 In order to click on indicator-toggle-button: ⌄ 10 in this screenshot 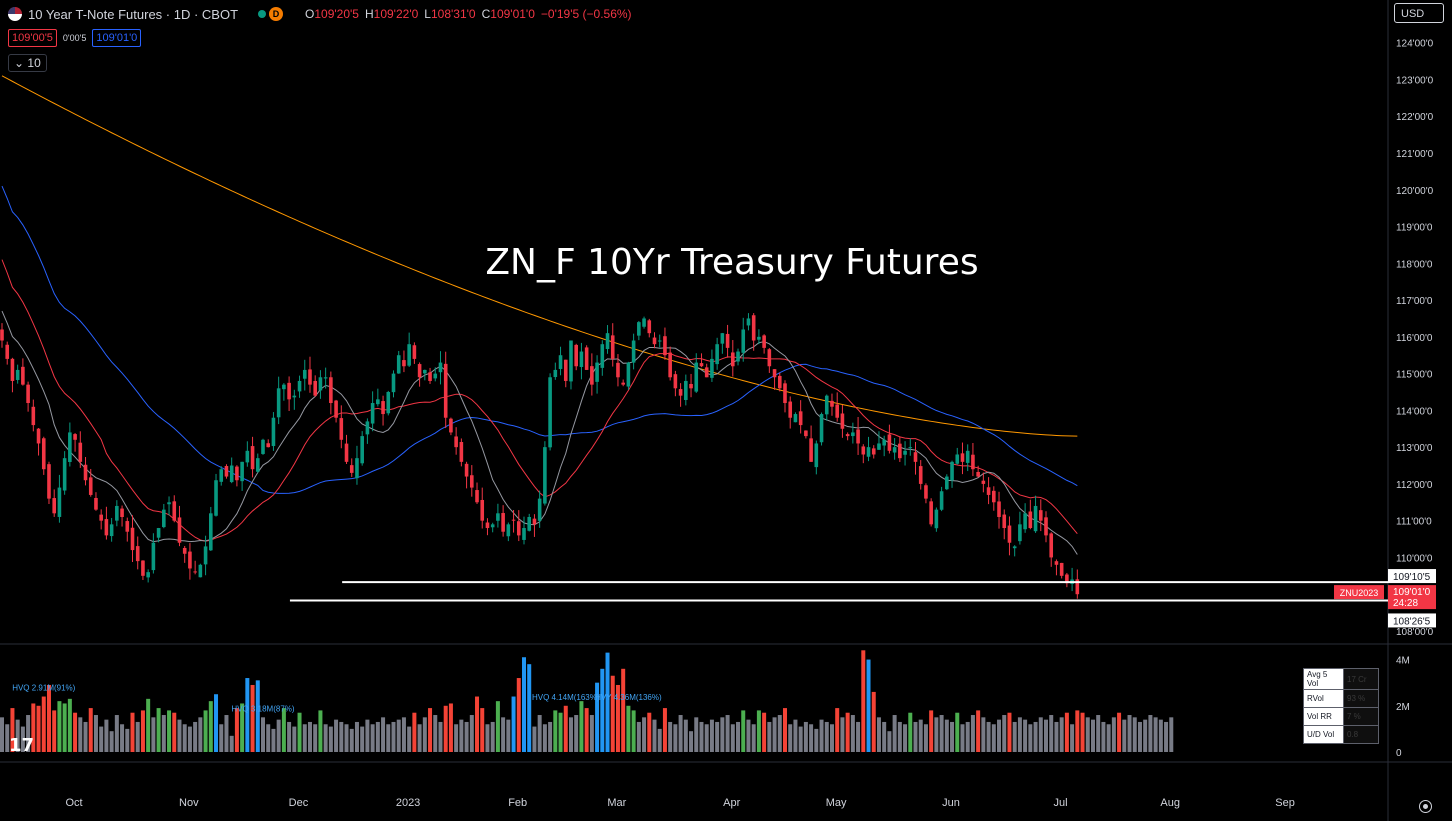, I will do `click(27, 63)`.